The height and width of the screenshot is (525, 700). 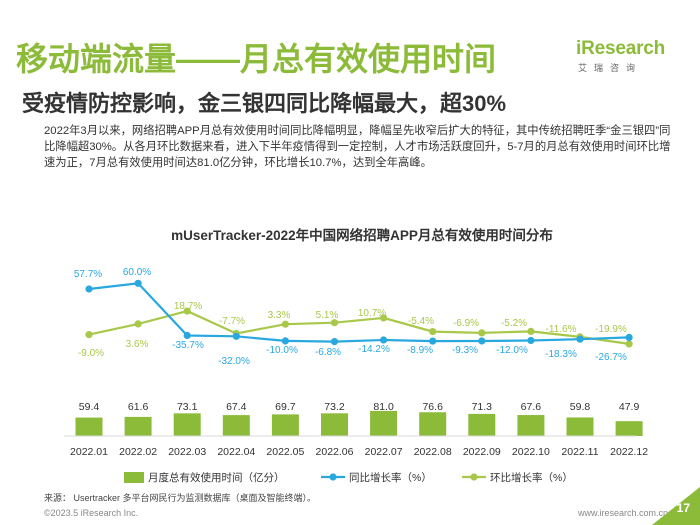 I want to click on yoy-label: -35.7%, so click(x=188, y=345).